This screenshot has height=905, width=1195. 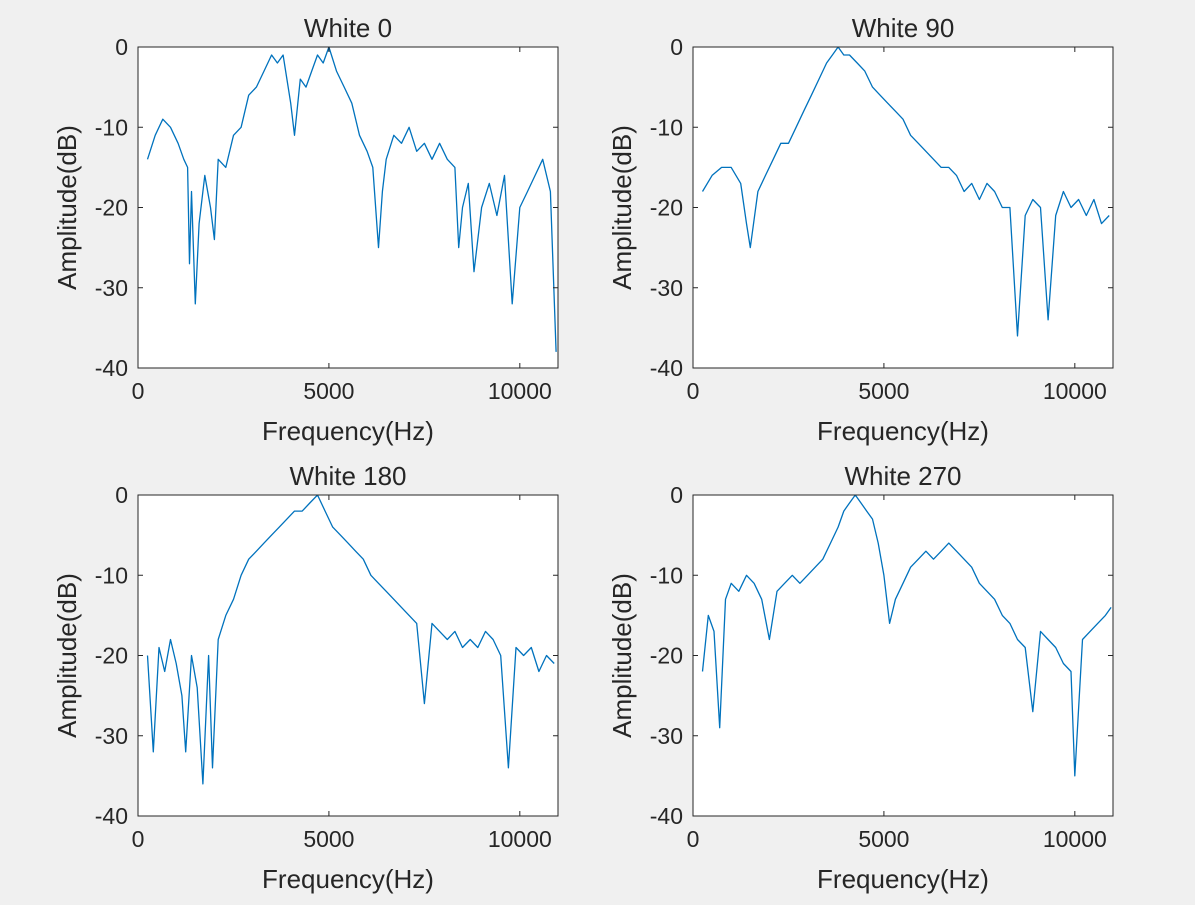 I want to click on chart-title: White 90, so click(x=903, y=28).